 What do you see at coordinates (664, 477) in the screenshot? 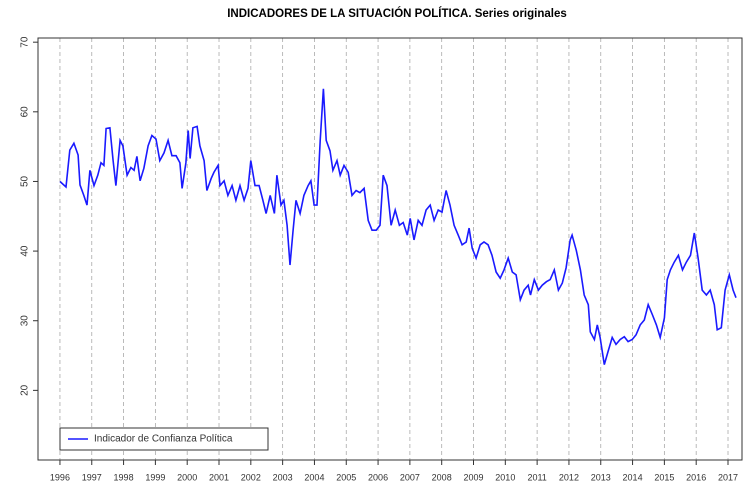
I see `x-tick-label: 2015` at bounding box center [664, 477].